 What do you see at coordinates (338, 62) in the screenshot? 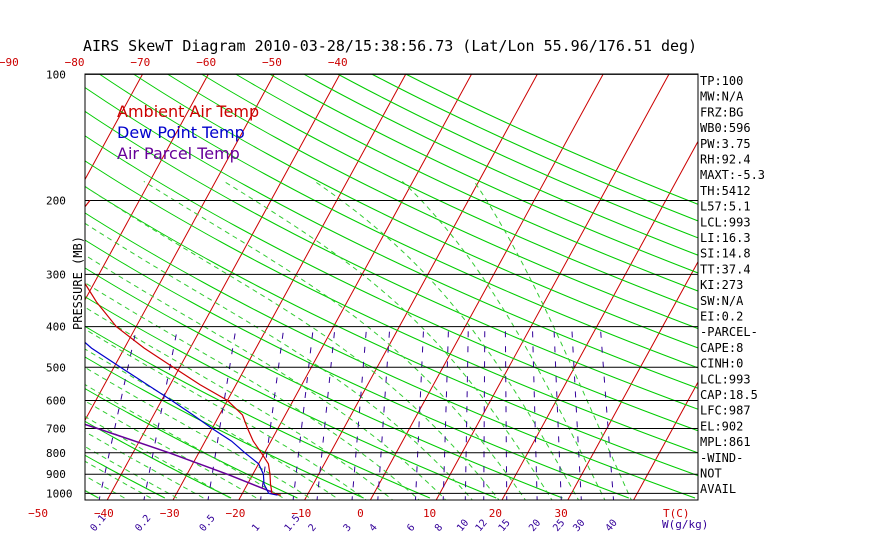
I see `top-temp-tick-label: −40` at bounding box center [338, 62].